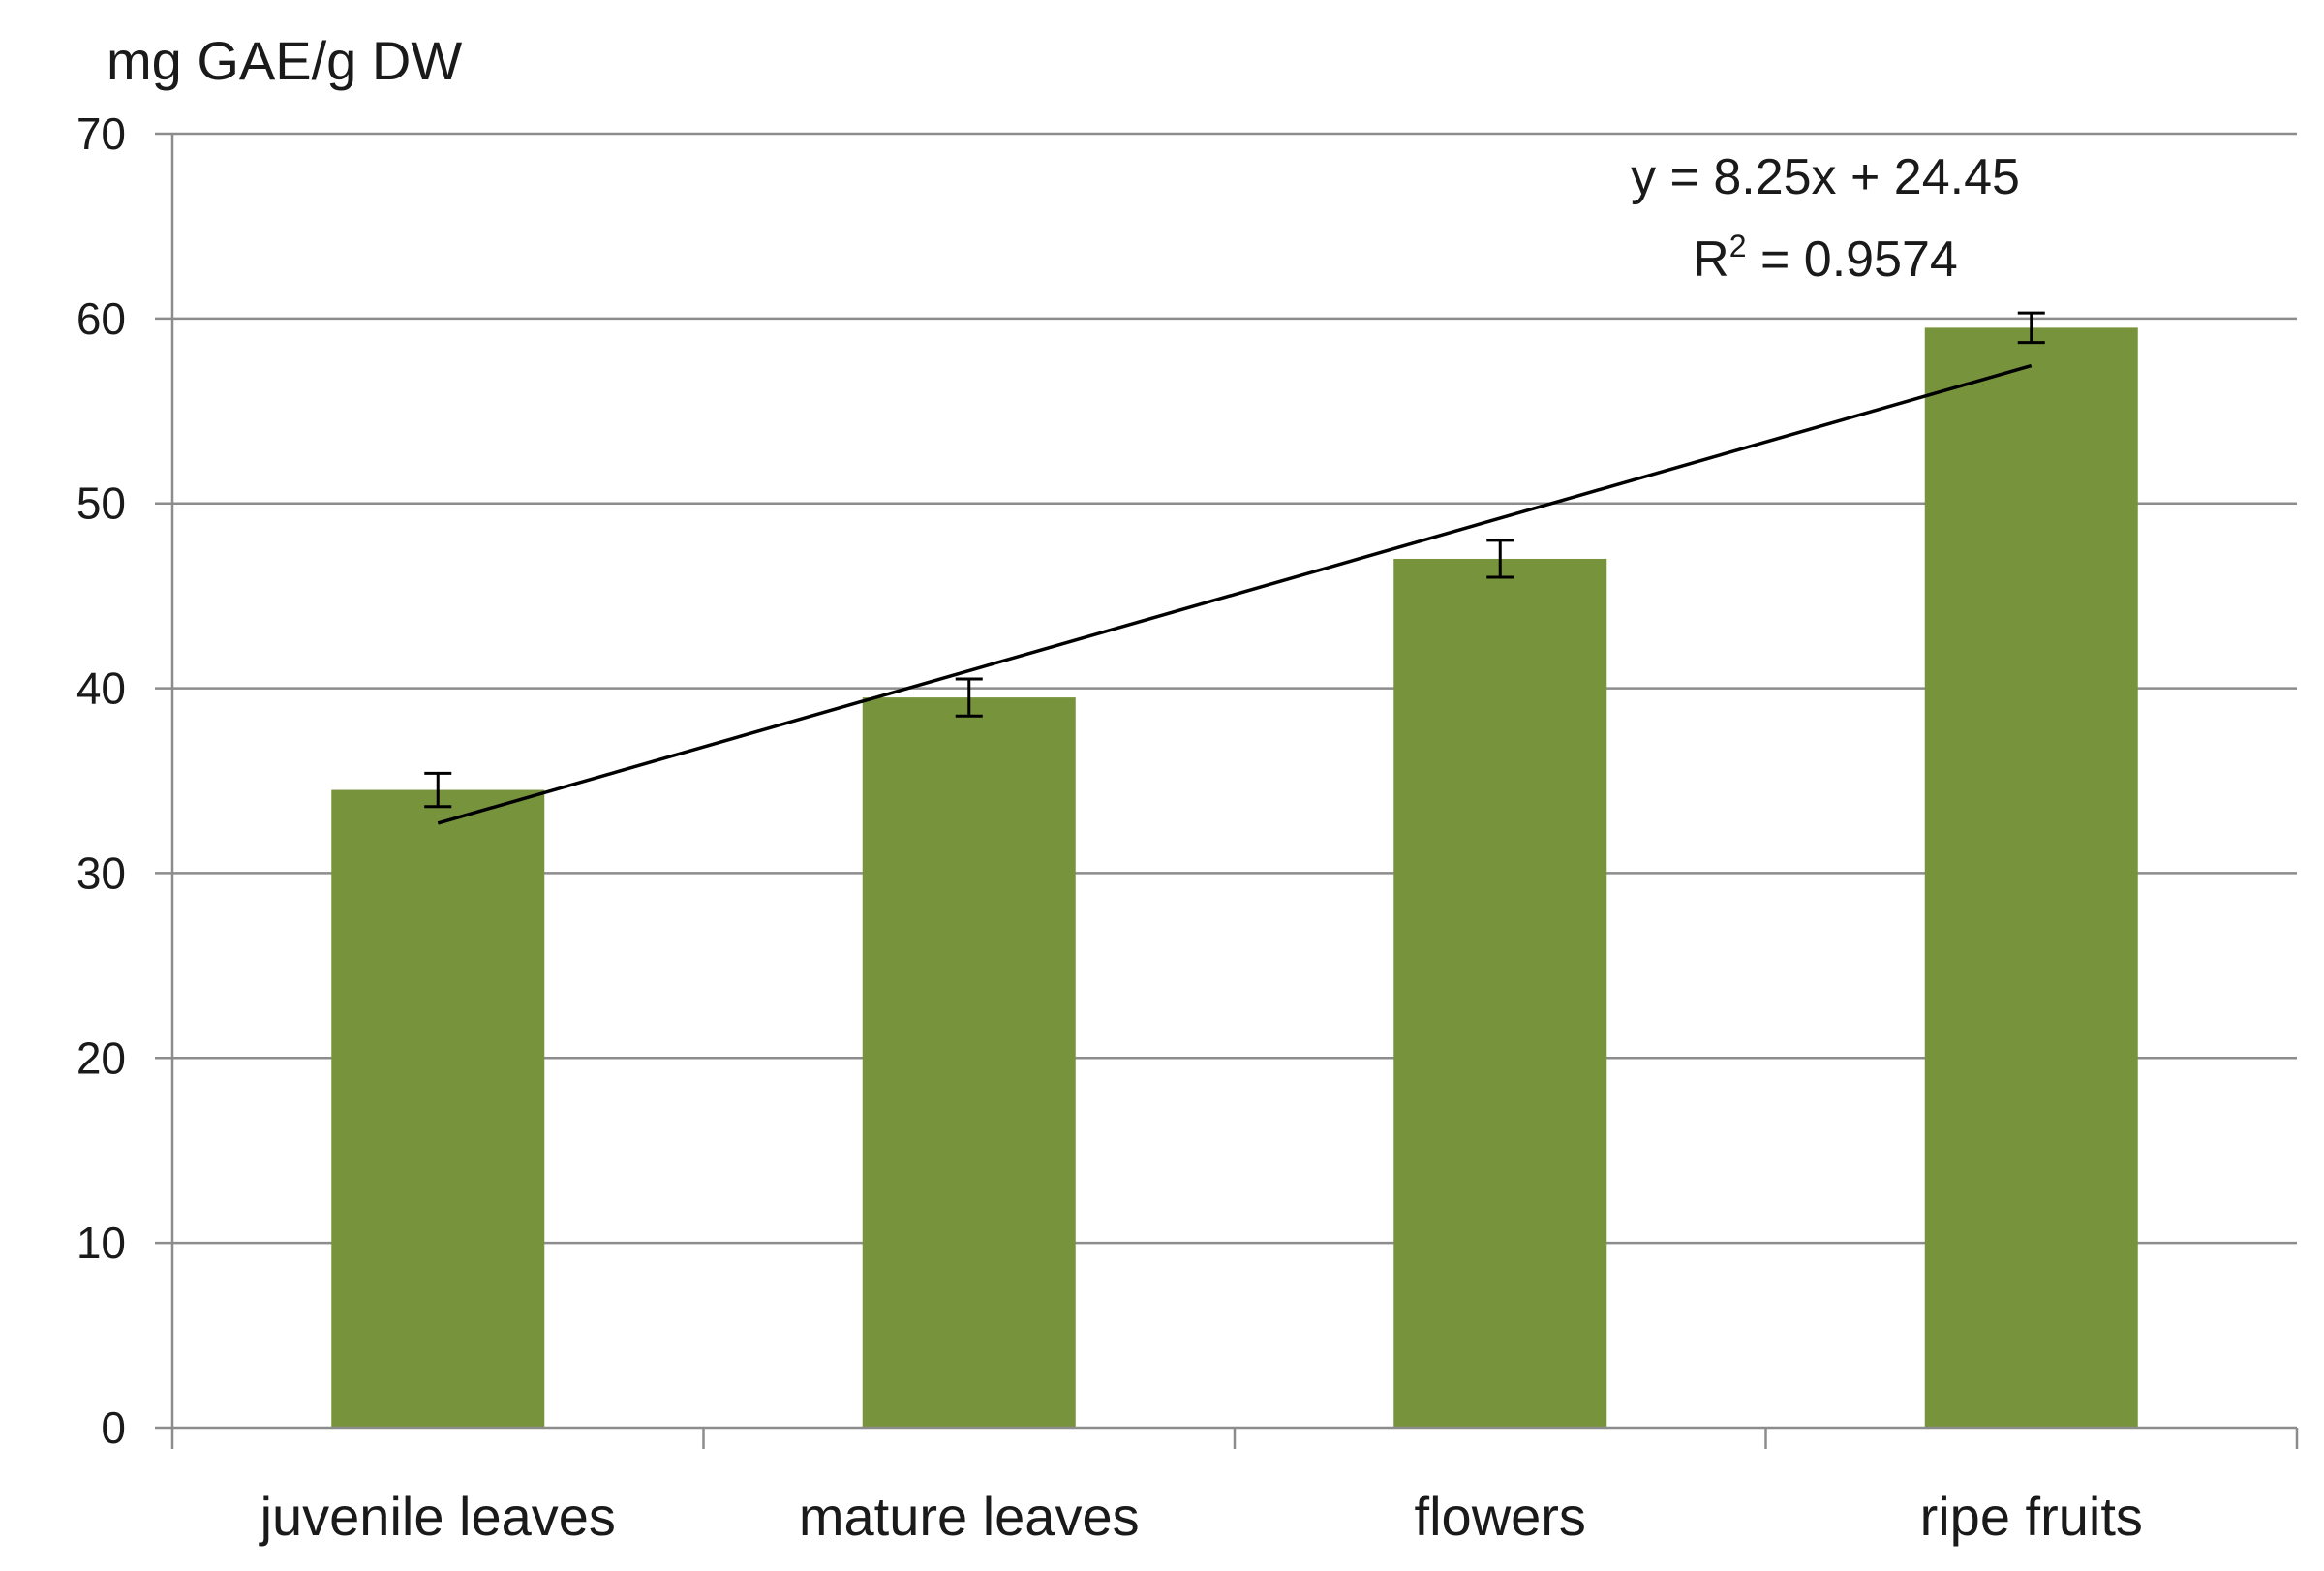  What do you see at coordinates (101, 781) in the screenshot?
I see `y-tick-labels: 0 10 20 30 40 50 60 70` at bounding box center [101, 781].